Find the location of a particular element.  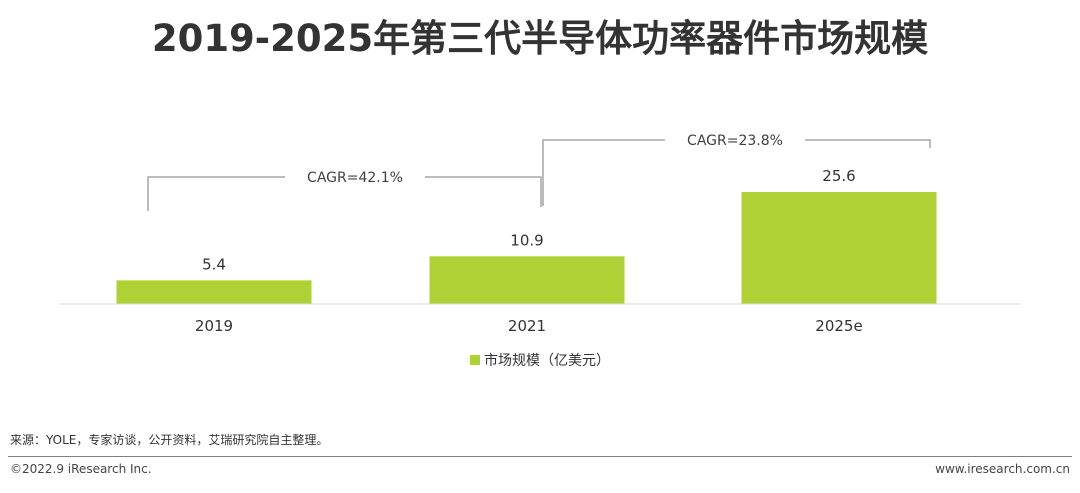

footer-website: www.iresearch.com.cn is located at coordinates (1002, 469).